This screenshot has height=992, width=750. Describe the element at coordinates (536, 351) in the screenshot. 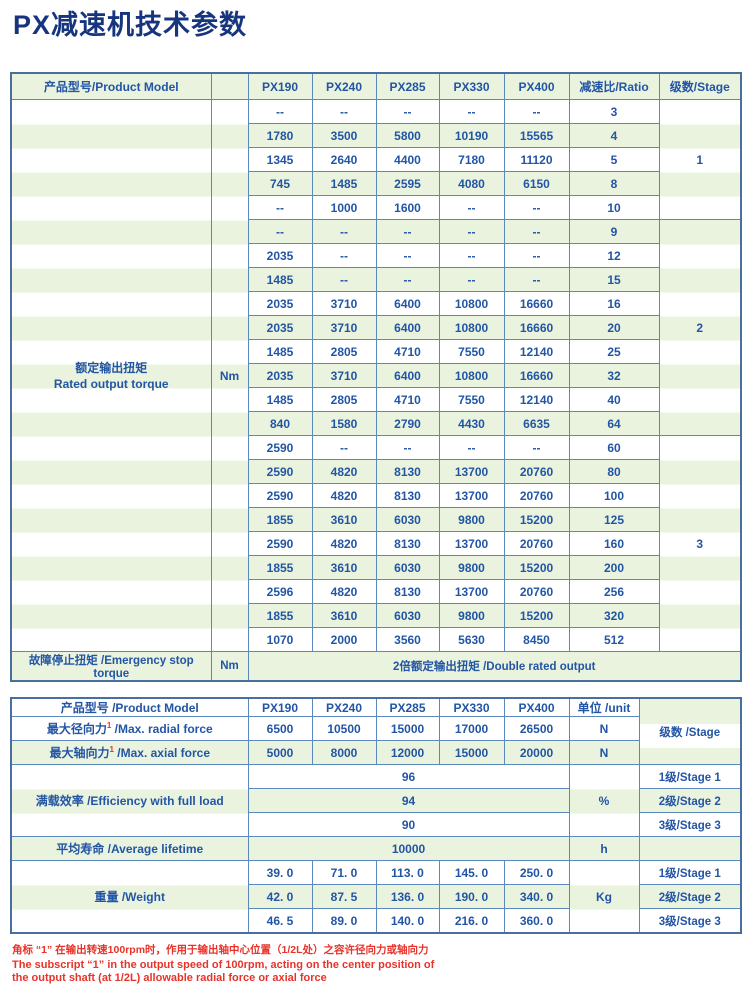

I see `torque-value: 12140` at that location.